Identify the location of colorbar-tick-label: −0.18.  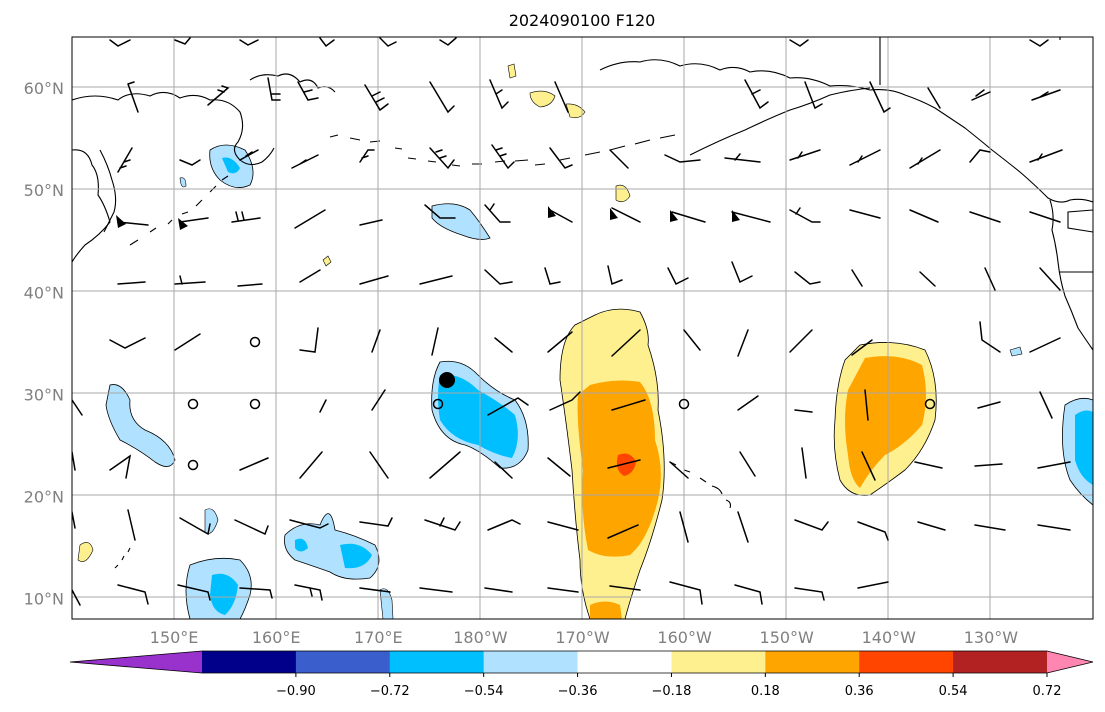
(672, 691).